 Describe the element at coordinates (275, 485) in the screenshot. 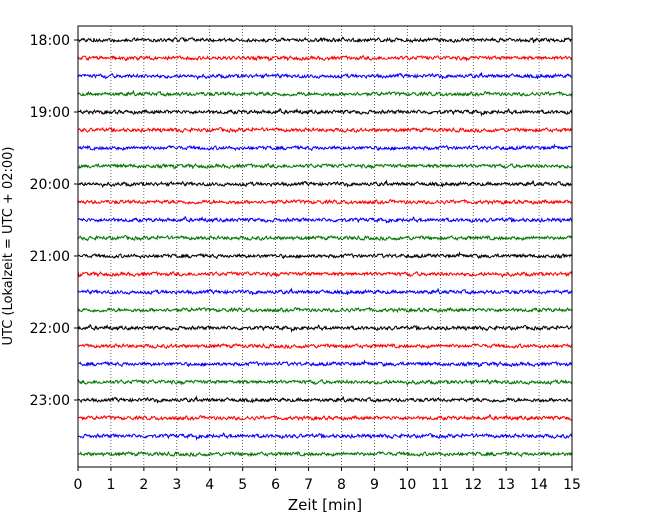

I see `x-tick-label: 6` at that location.